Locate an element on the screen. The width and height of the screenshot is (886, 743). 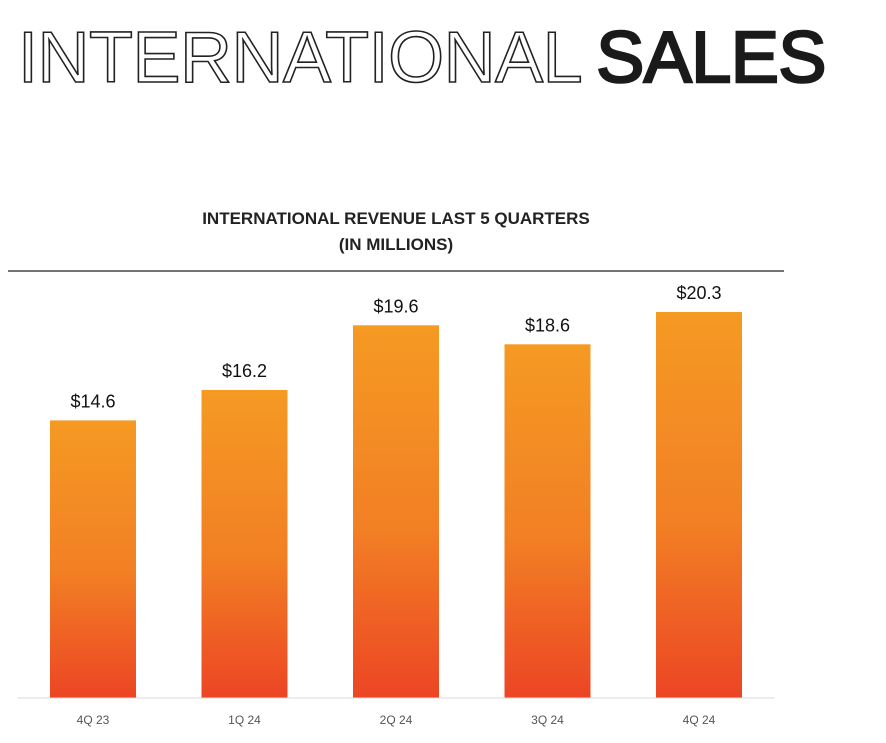
x-tick-label: 4Q 23 is located at coordinates (93, 720).